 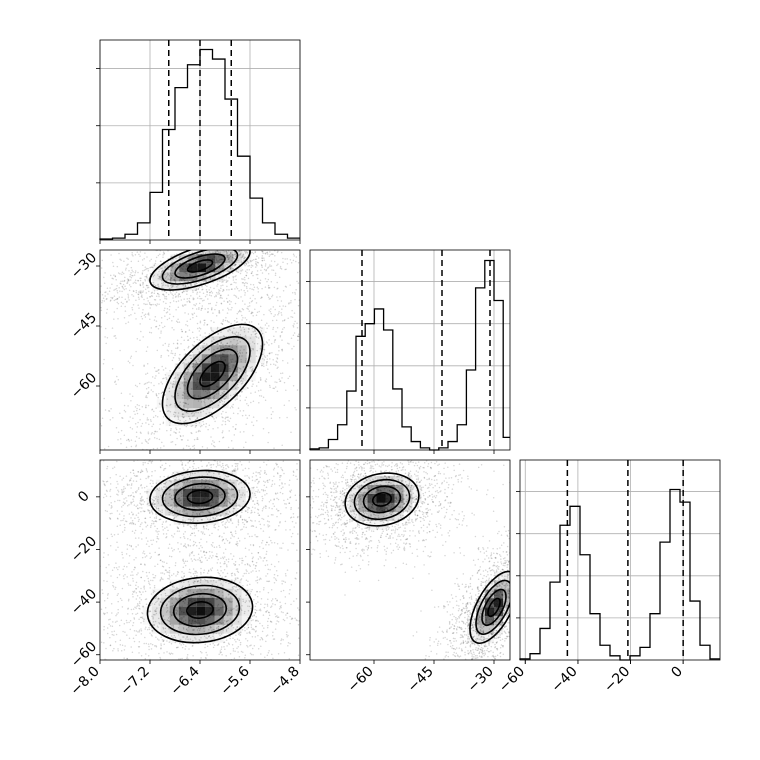 What do you see at coordinates (184, 680) in the screenshot?
I see `x-tick-label-0-2: −6.4` at bounding box center [184, 680].